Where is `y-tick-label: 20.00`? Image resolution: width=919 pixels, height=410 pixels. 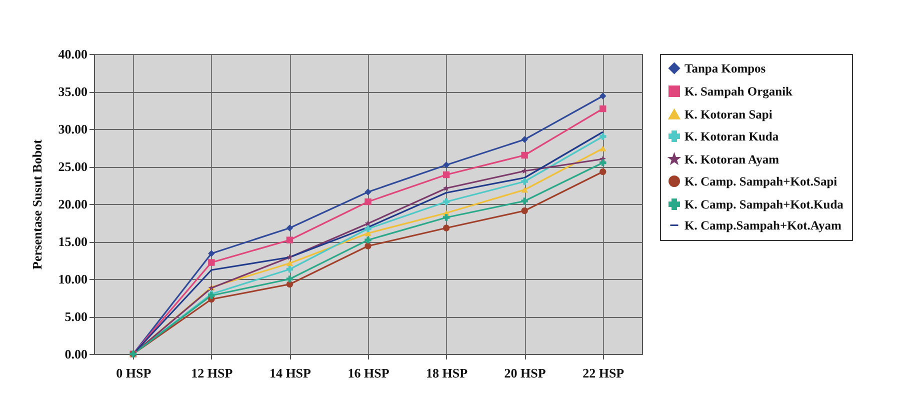 y-tick-label: 20.00 is located at coordinates (73, 204).